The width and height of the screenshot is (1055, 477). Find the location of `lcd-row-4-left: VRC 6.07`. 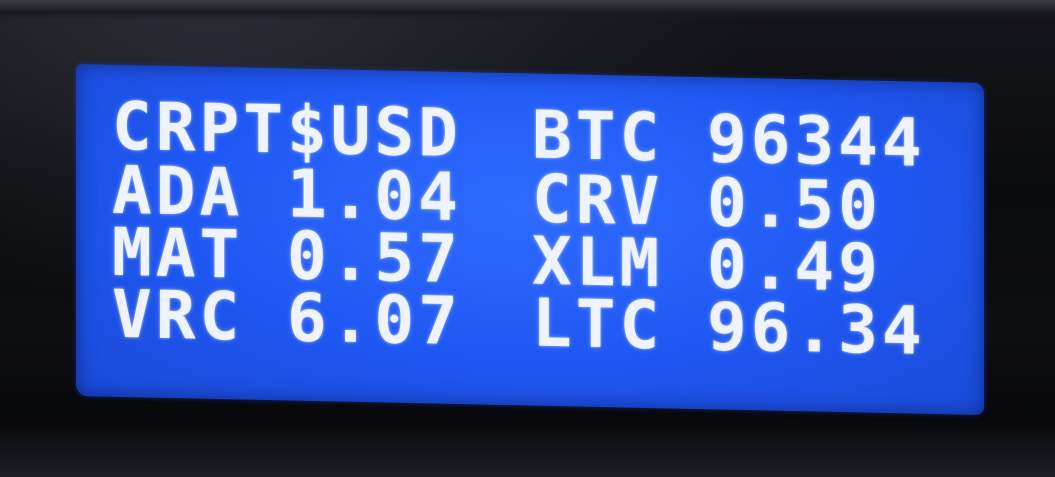

lcd-row-4-left: VRC 6.07 is located at coordinates (287, 318).